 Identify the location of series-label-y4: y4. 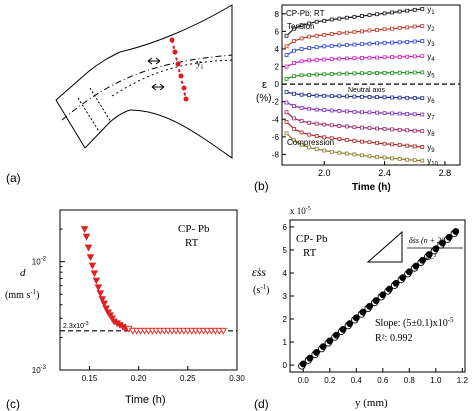
(431, 57).